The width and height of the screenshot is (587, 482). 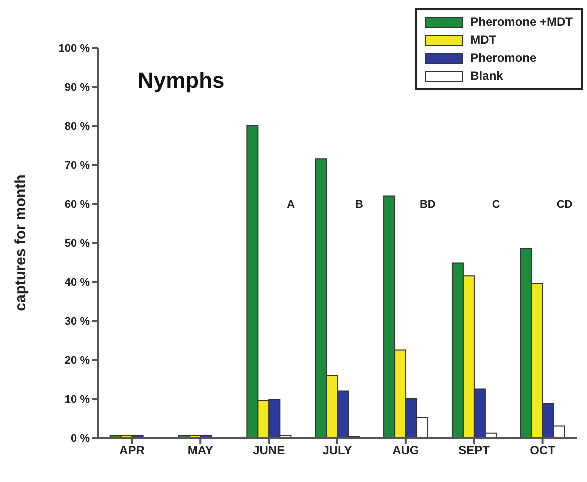 What do you see at coordinates (406, 451) in the screenshot?
I see `x-tick-label: AUG` at bounding box center [406, 451].